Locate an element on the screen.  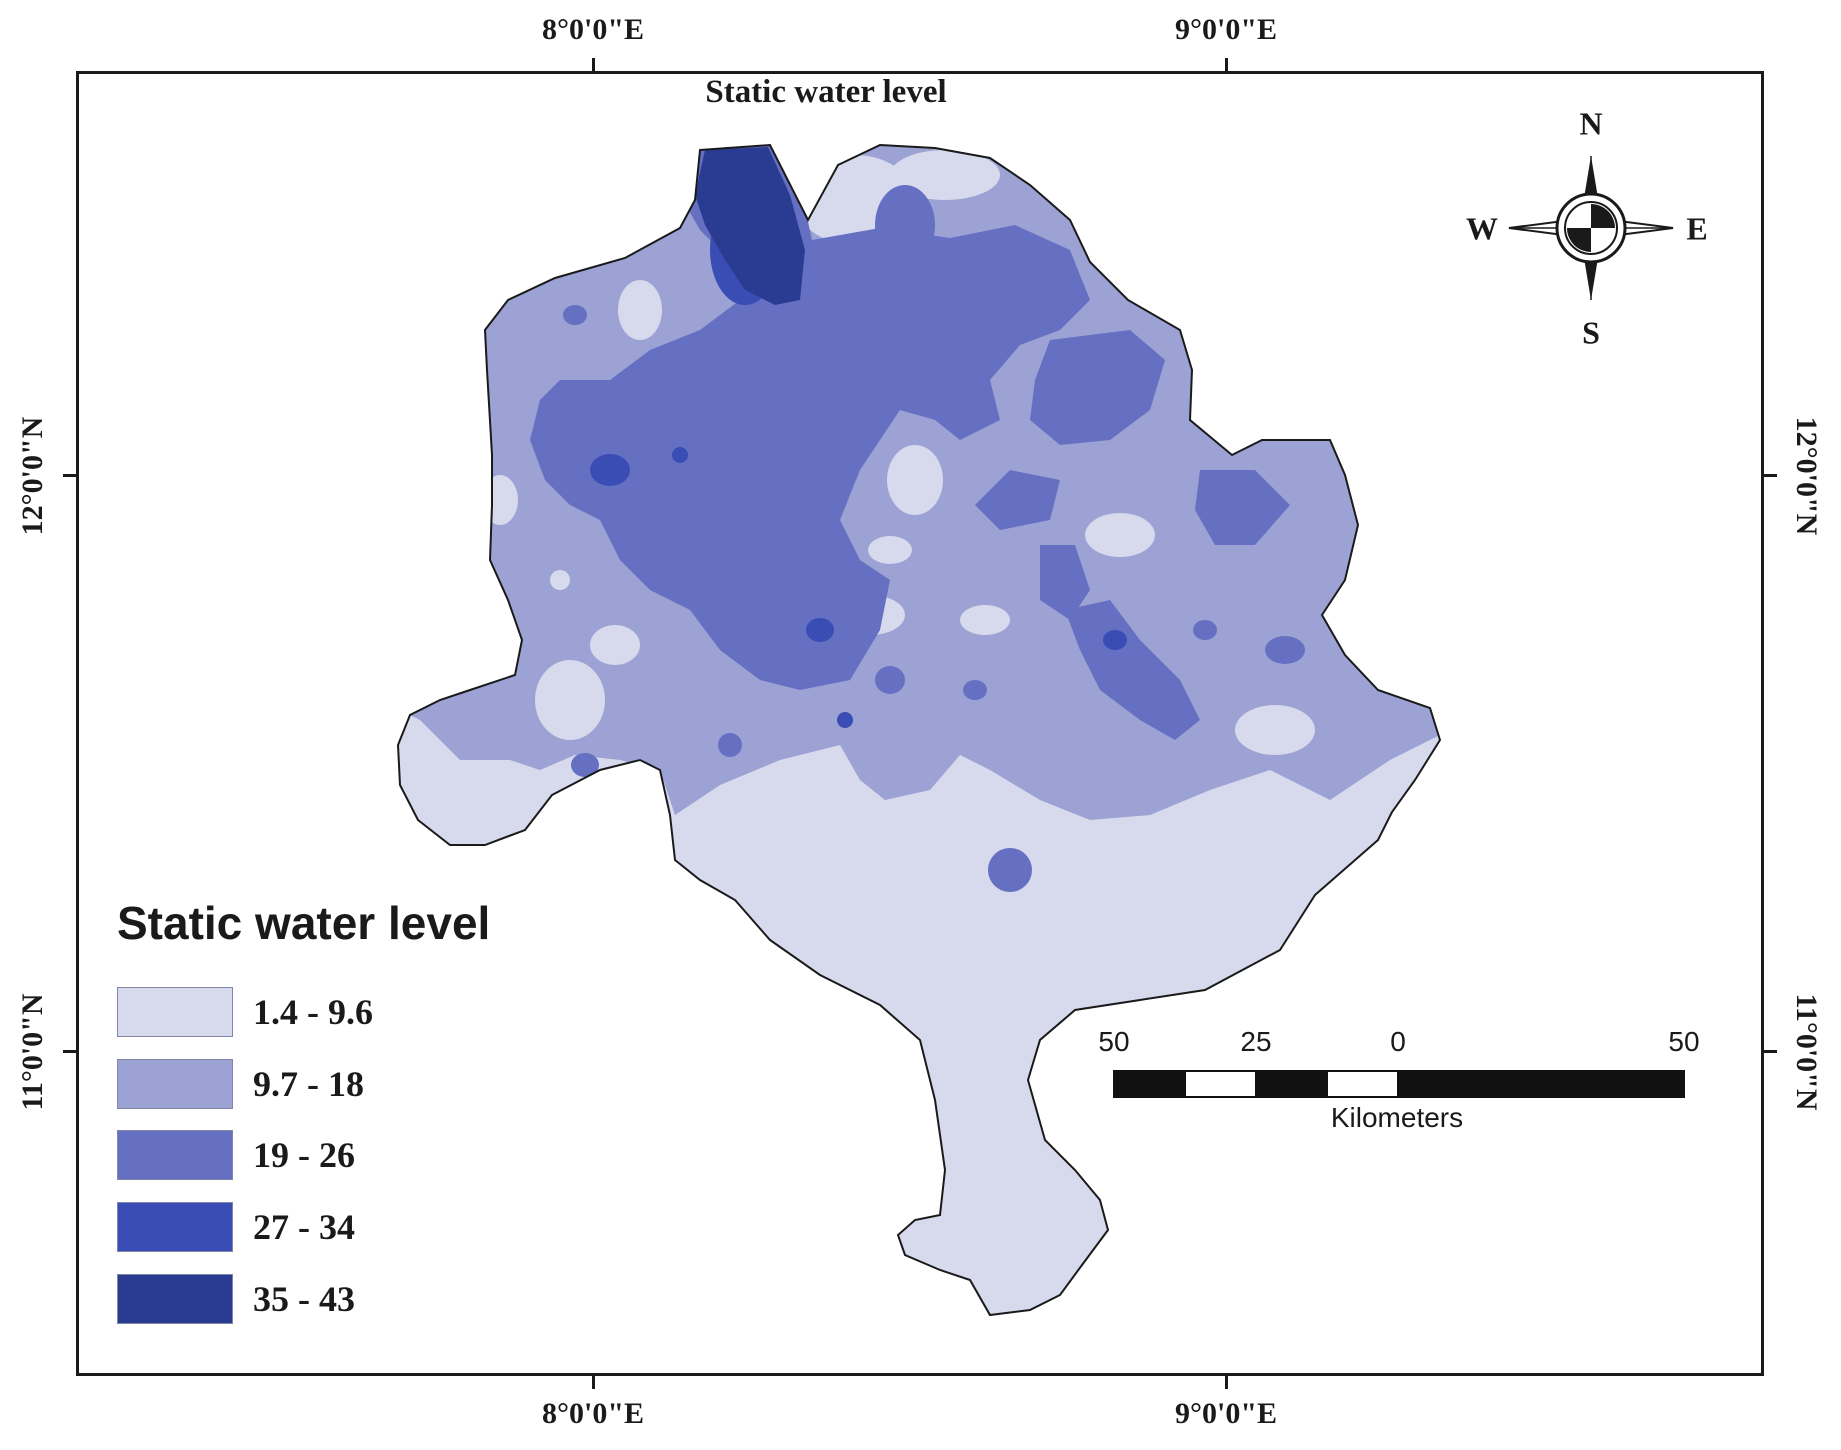
lon-label-bottom-8e: 8°0'0"E is located at coordinates (593, 1413).